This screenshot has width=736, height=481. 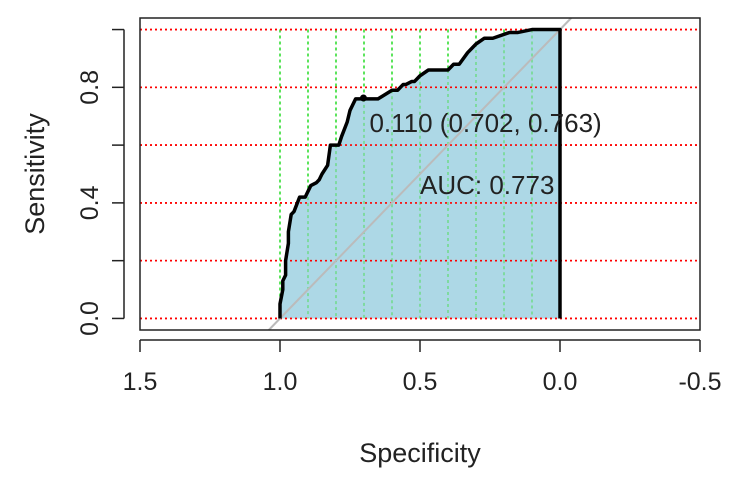 I want to click on threshold-annotation: 0.110 (0.702, 0.763), so click(x=485, y=123).